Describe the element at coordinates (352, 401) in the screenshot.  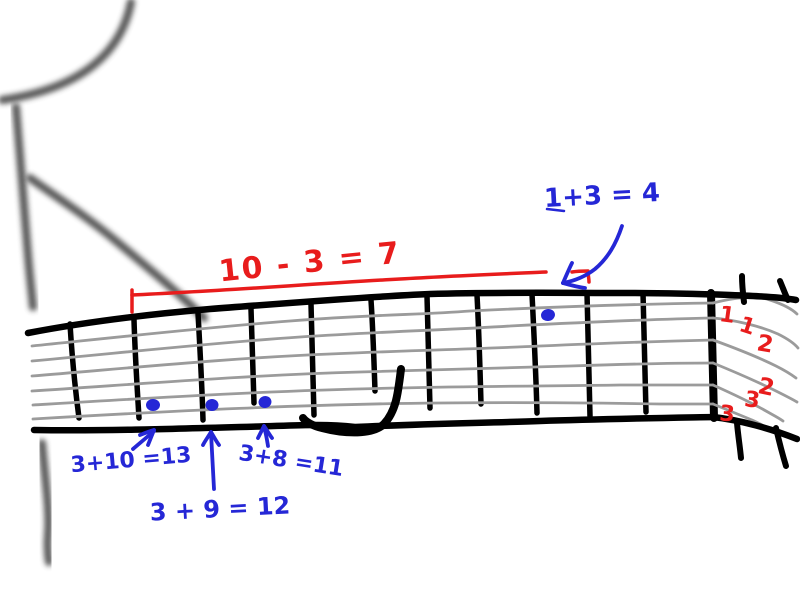
I see `pen-swoosh` at that location.